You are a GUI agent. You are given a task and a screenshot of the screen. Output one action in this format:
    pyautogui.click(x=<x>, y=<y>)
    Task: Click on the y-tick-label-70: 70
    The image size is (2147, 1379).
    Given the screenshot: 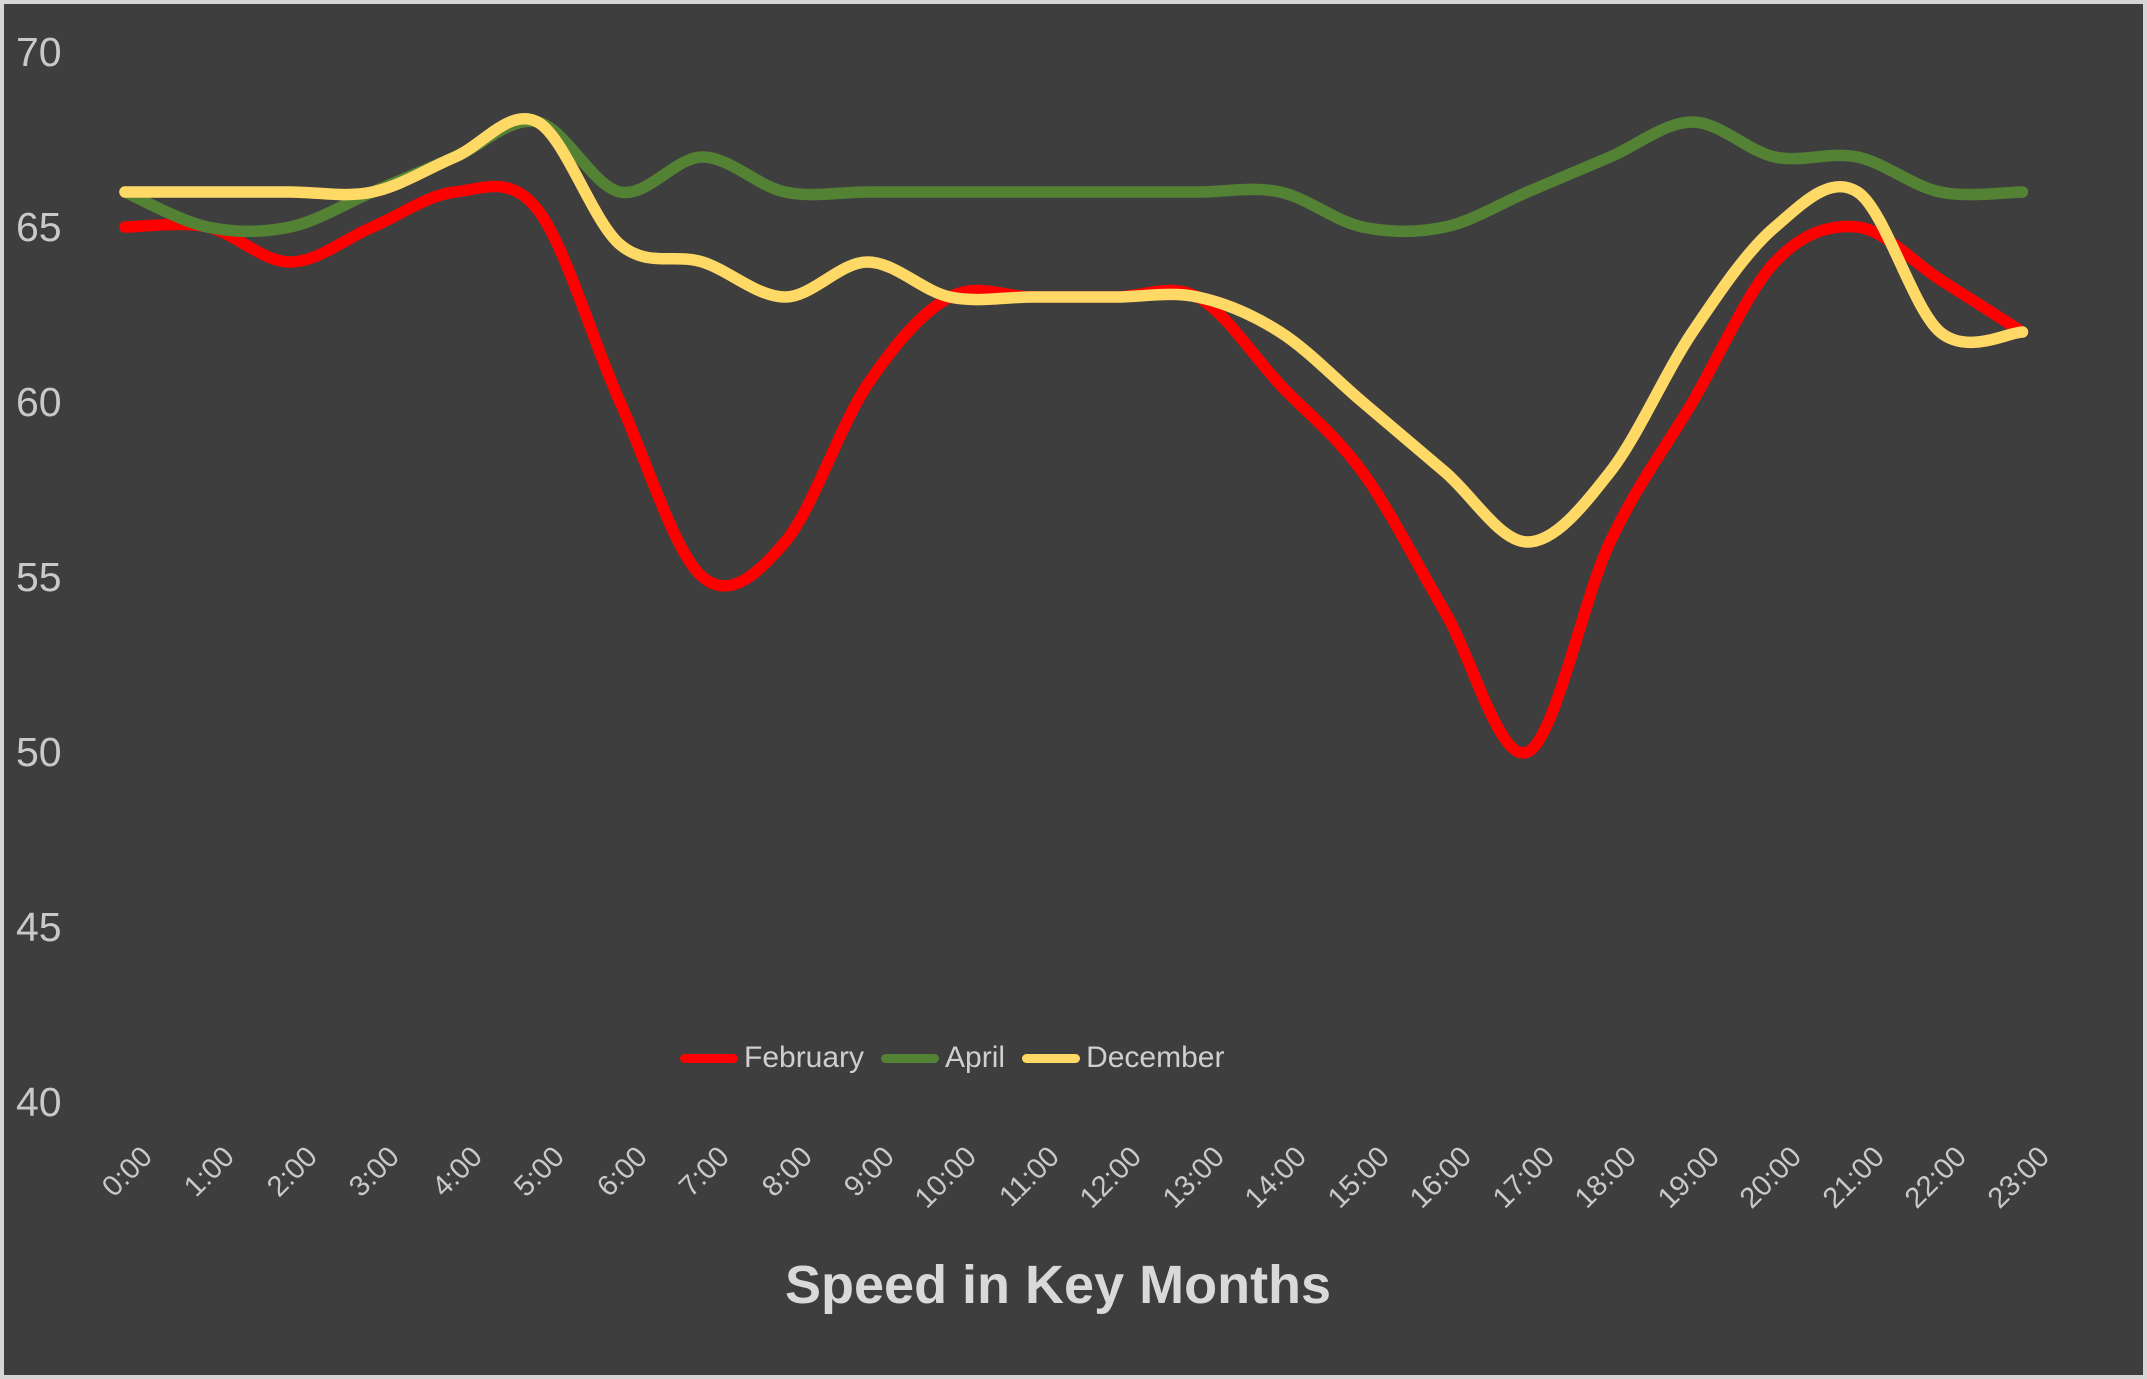 What is the action you would take?
    pyautogui.click(x=39, y=52)
    